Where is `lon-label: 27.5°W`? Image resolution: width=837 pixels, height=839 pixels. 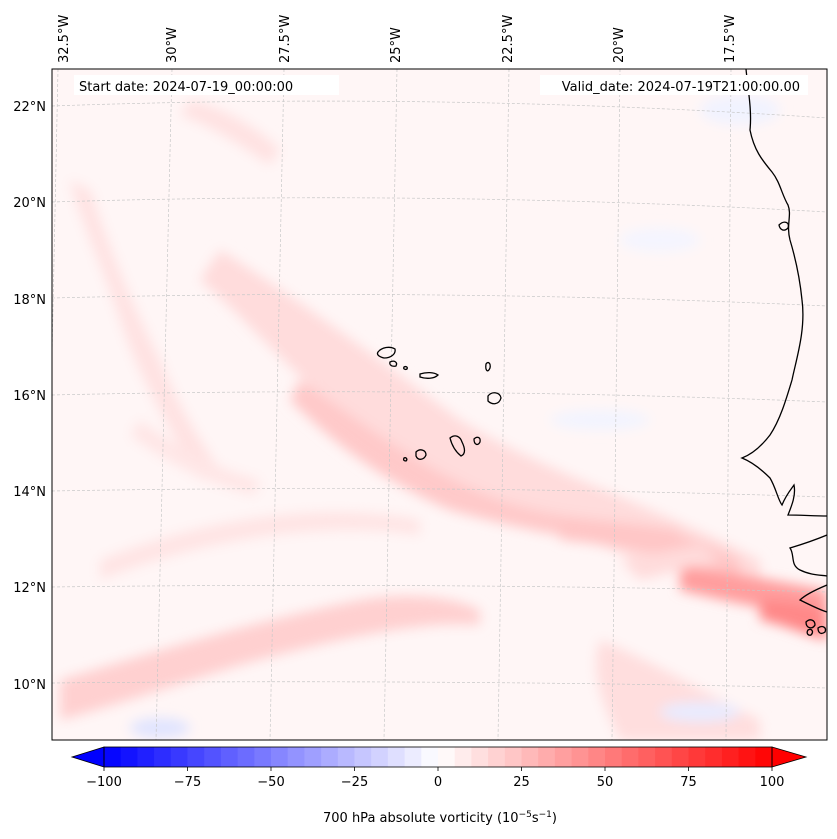
lon-label: 27.5°W is located at coordinates (285, 39).